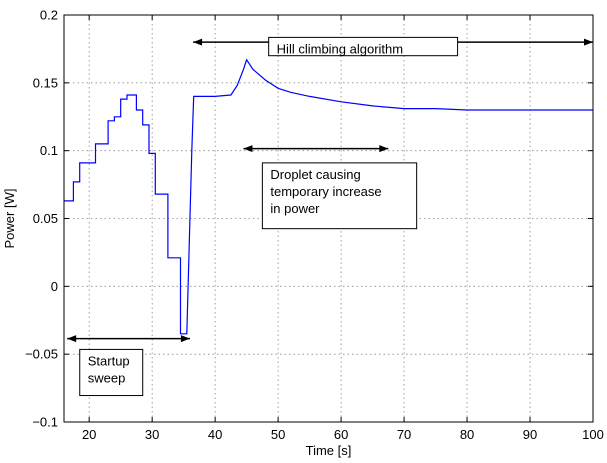  Describe the element at coordinates (467, 434) in the screenshot. I see `x-tick-label: 80` at that location.